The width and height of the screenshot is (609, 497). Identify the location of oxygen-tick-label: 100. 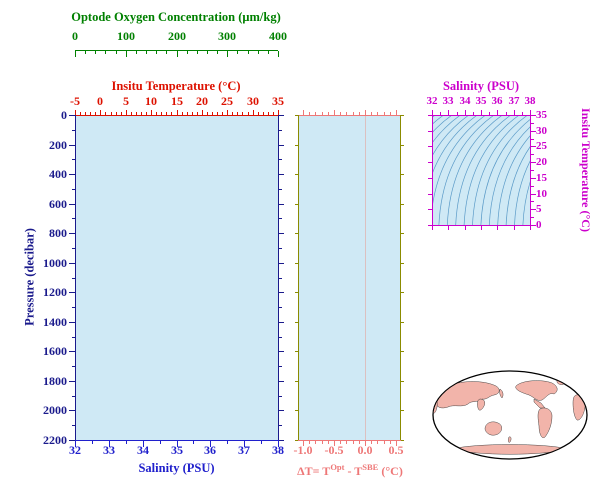
(126, 36).